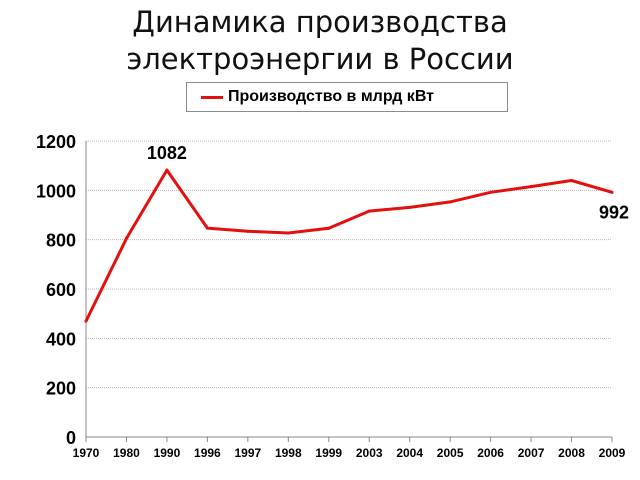 This screenshot has width=640, height=480. Describe the element at coordinates (571, 453) in the screenshot. I see `x-tick-label: 2008` at that location.